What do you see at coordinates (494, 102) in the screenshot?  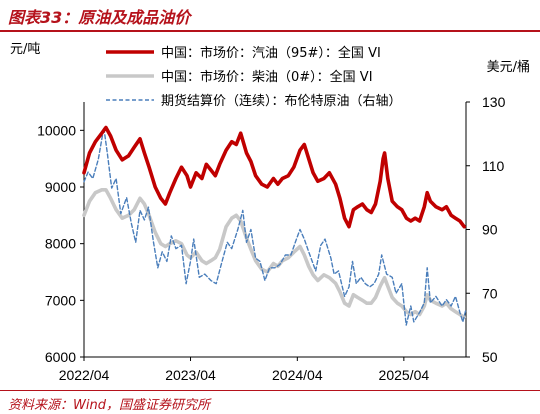 I see `right-tick-label: 130` at bounding box center [494, 102].